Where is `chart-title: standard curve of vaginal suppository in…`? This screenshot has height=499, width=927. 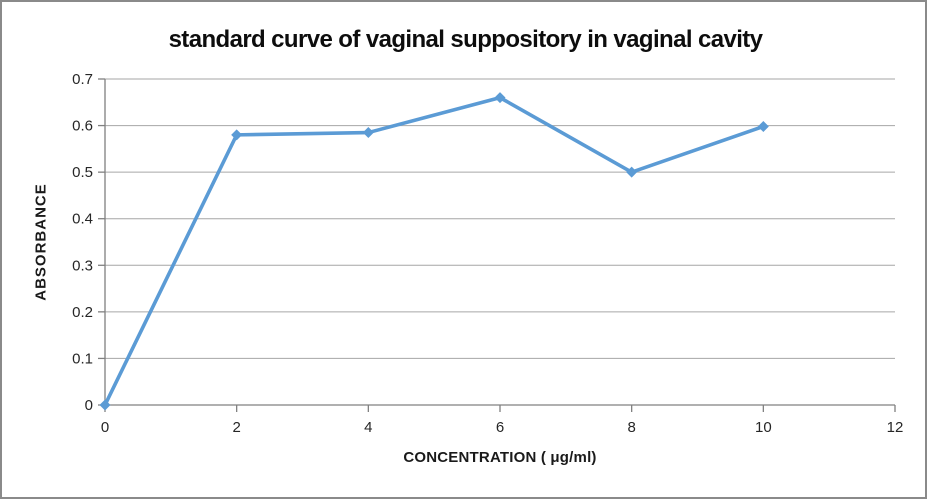
chart-title: standard curve of vaginal suppository in… is located at coordinates (465, 39).